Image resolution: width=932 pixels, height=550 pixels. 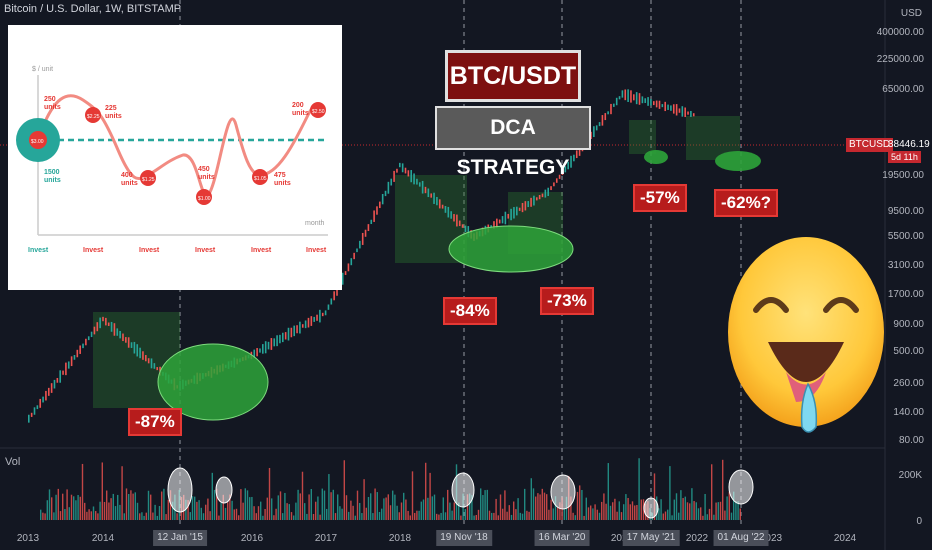 What do you see at coordinates (103, 538) in the screenshot?
I see `year-label: 2014` at bounding box center [103, 538].